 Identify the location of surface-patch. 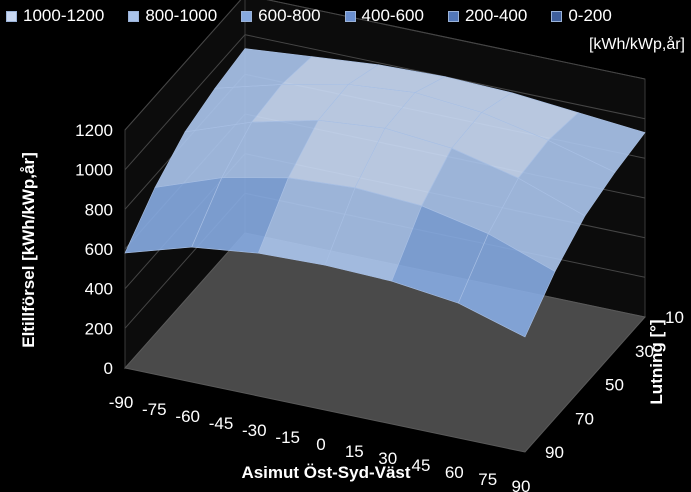
(506, 285).